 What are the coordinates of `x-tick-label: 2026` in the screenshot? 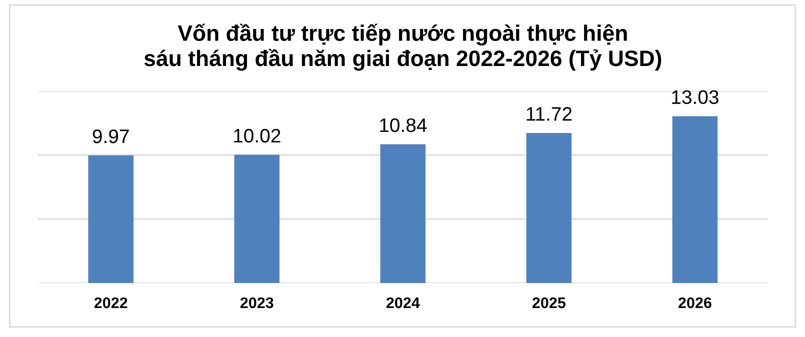 It's located at (695, 302).